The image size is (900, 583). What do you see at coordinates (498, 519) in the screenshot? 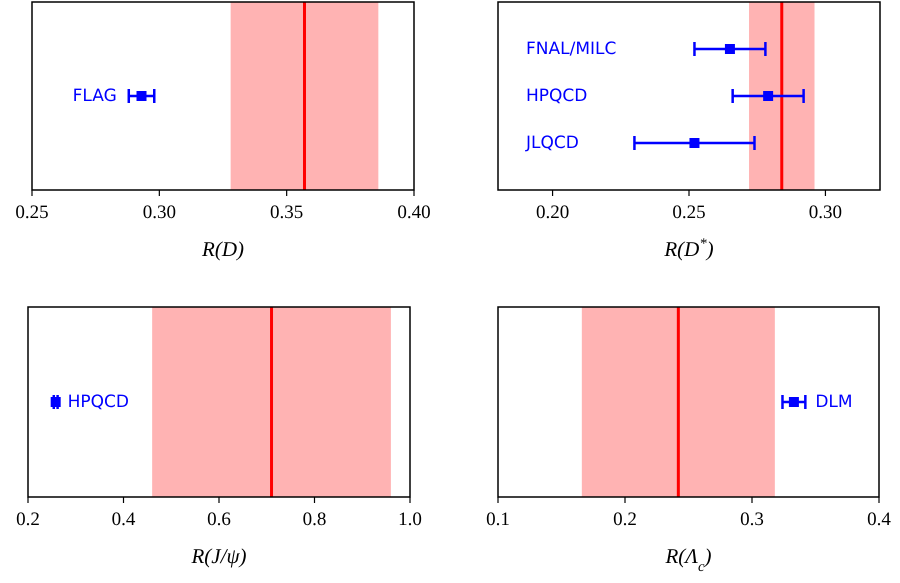
I see `x-tick-label: 0.1` at bounding box center [498, 519].